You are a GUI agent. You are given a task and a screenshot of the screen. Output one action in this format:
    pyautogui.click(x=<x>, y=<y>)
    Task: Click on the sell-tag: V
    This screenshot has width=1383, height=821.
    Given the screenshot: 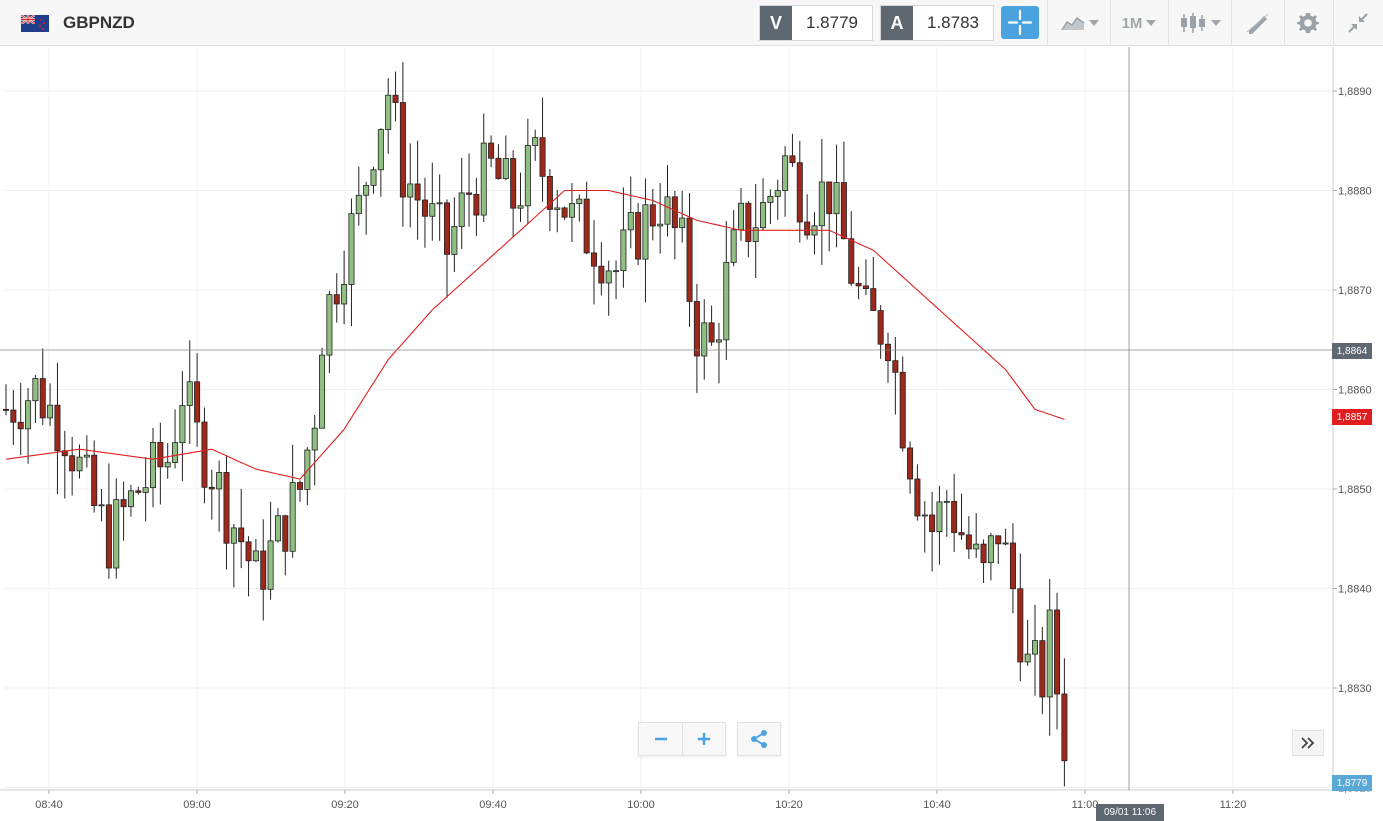 What is the action you would take?
    pyautogui.click(x=776, y=23)
    